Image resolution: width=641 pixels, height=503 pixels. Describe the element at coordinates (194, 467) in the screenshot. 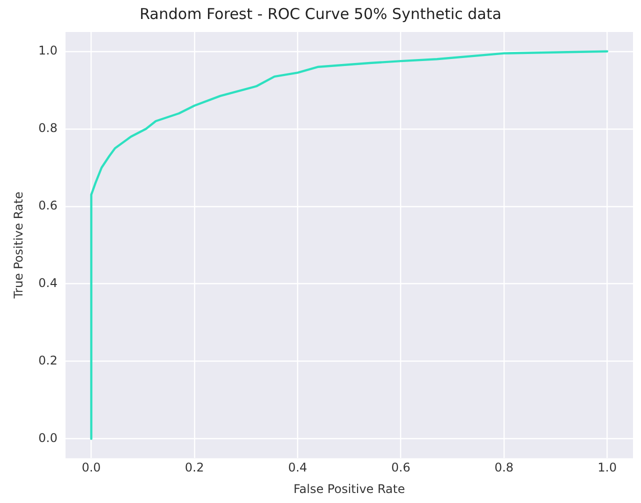

I see `x-tick-label: 0.2` at that location.